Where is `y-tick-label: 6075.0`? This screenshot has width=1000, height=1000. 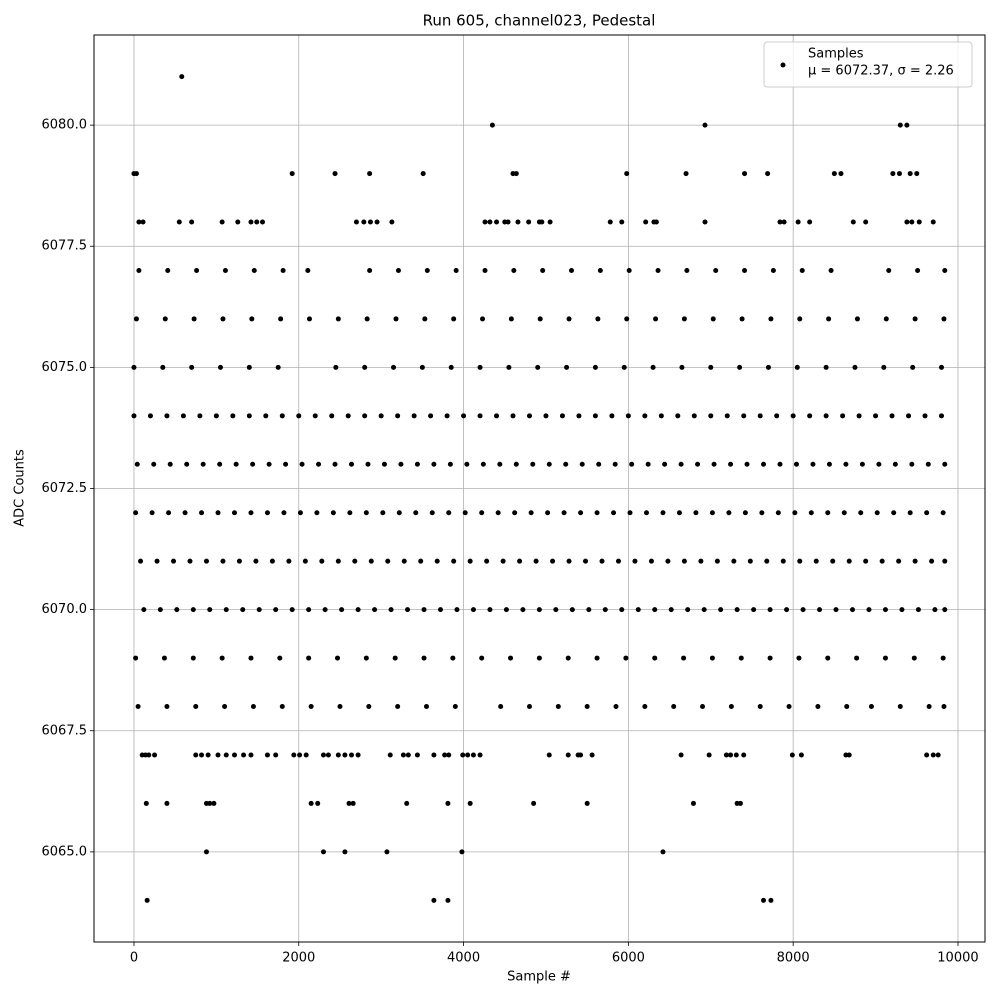 y-tick-label: 6075.0 is located at coordinates (65, 367).